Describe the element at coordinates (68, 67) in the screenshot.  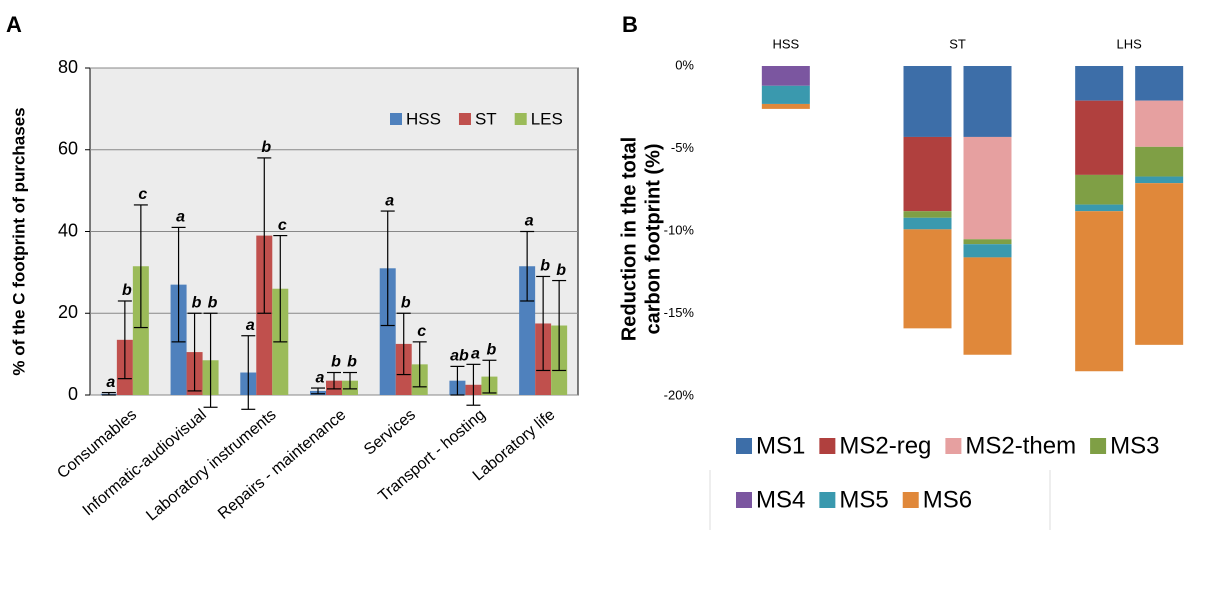
I see `y-tick-label: 80` at that location.